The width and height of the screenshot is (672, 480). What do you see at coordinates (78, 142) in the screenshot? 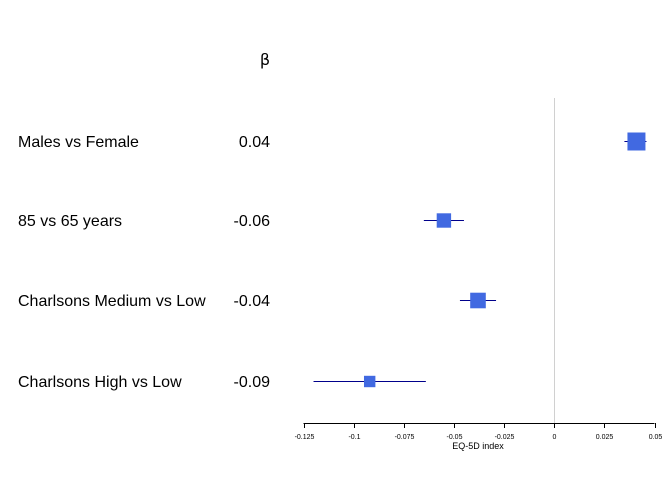
I see `row-label: Males vs Female` at bounding box center [78, 142].